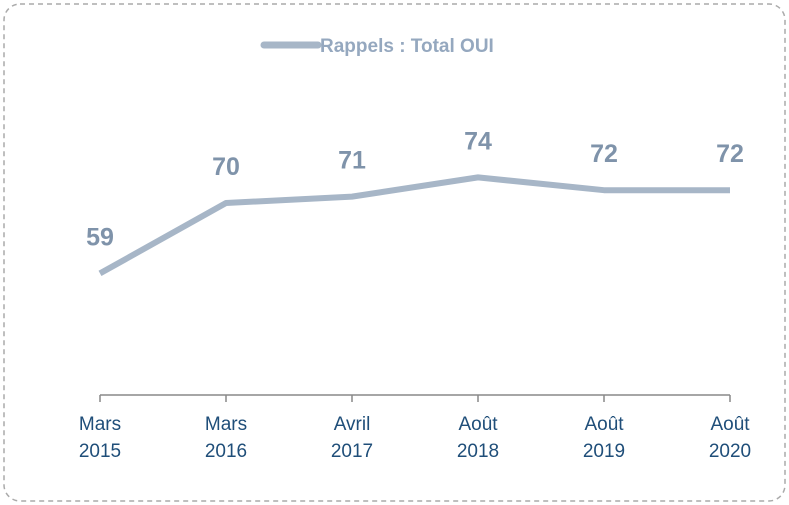 The image size is (789, 505). Describe the element at coordinates (730, 438) in the screenshot. I see `x-tick-label: Août 2020` at that location.